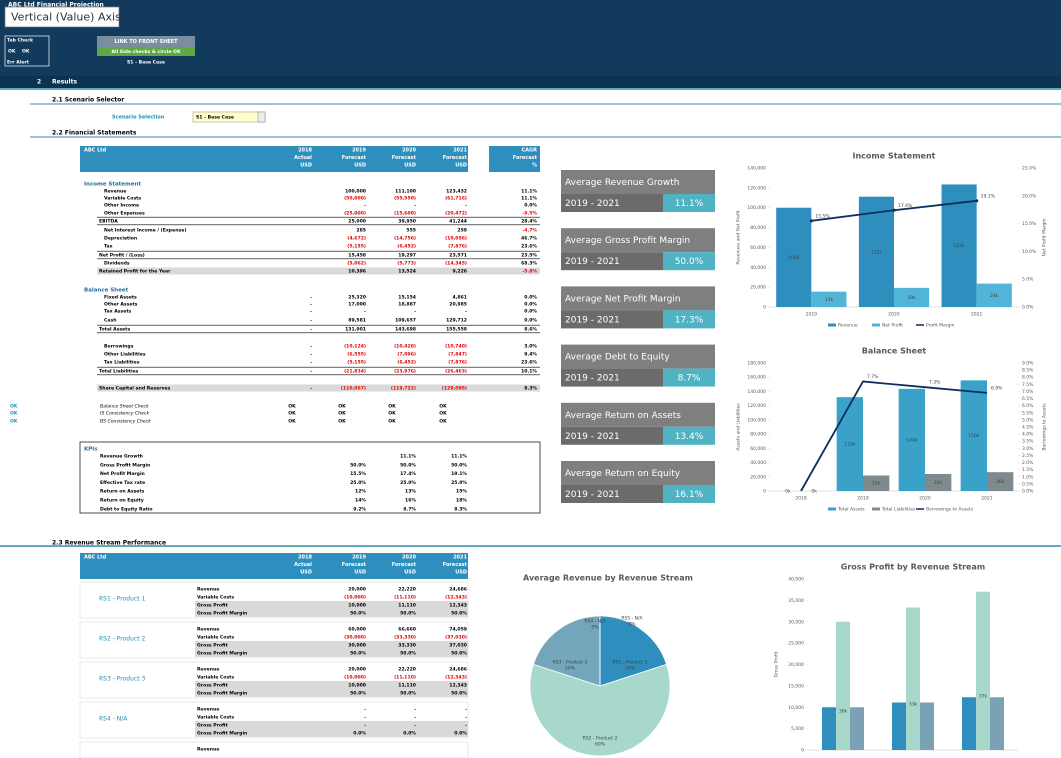 The height and width of the screenshot is (758, 1061). I want to click on y2-tick-label: 10.0%, so click(1029, 252).